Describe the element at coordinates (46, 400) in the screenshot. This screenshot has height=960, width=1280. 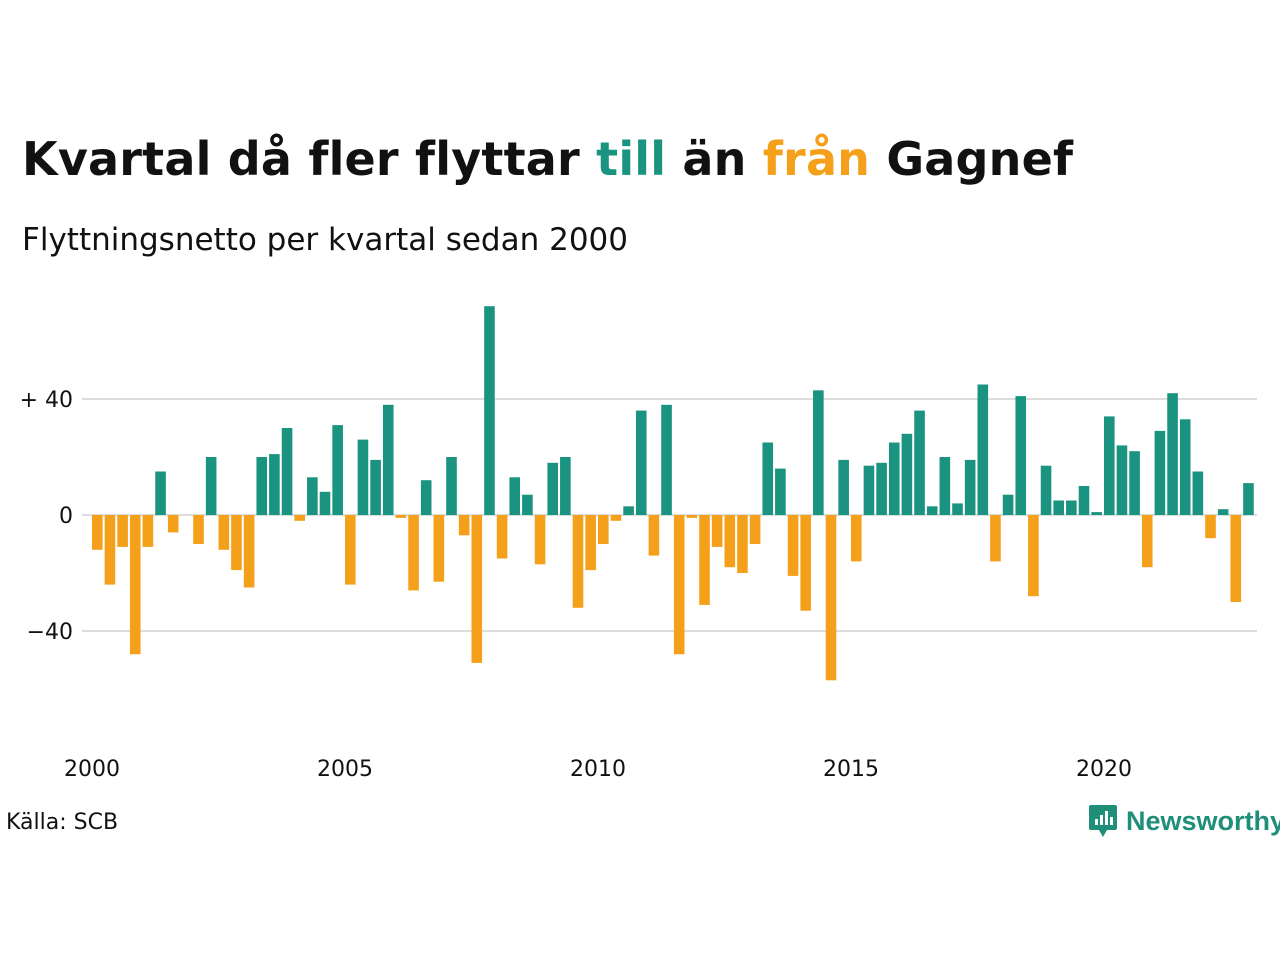
I see `y-tick-label-0: + 40` at that location.